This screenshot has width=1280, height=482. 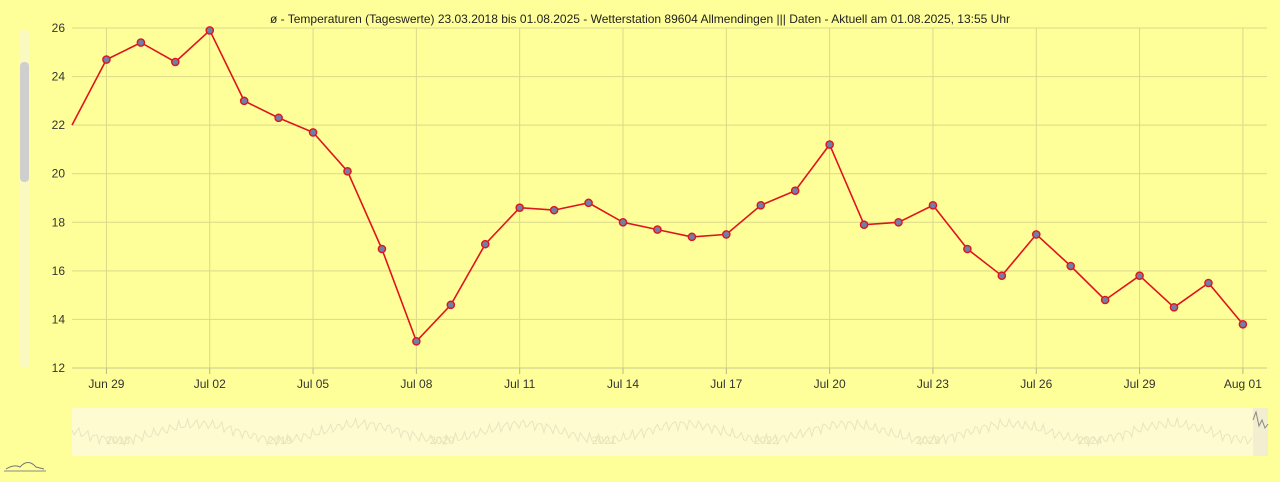 I want to click on x-tick-label: Jul 11, so click(x=519, y=384).